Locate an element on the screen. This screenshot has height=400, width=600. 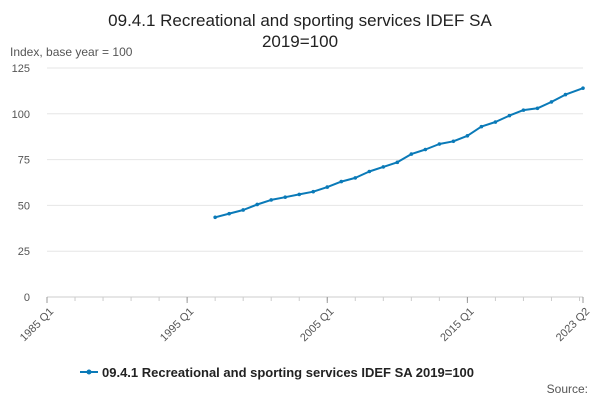
y-tick-label-25: 25 is located at coordinates (24, 252).